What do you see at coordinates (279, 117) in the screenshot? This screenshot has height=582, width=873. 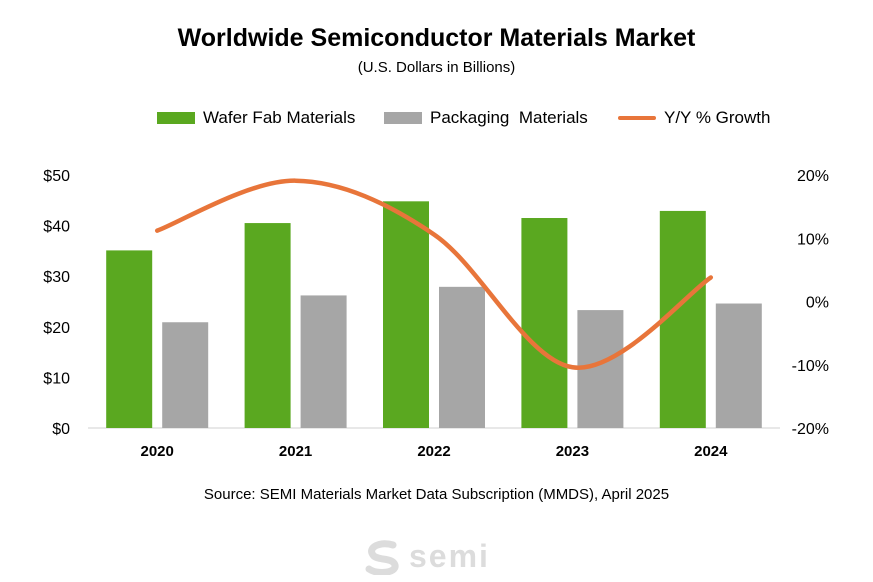 I see `legend-label-wafer-fab: Wafer Fab Materials` at bounding box center [279, 117].